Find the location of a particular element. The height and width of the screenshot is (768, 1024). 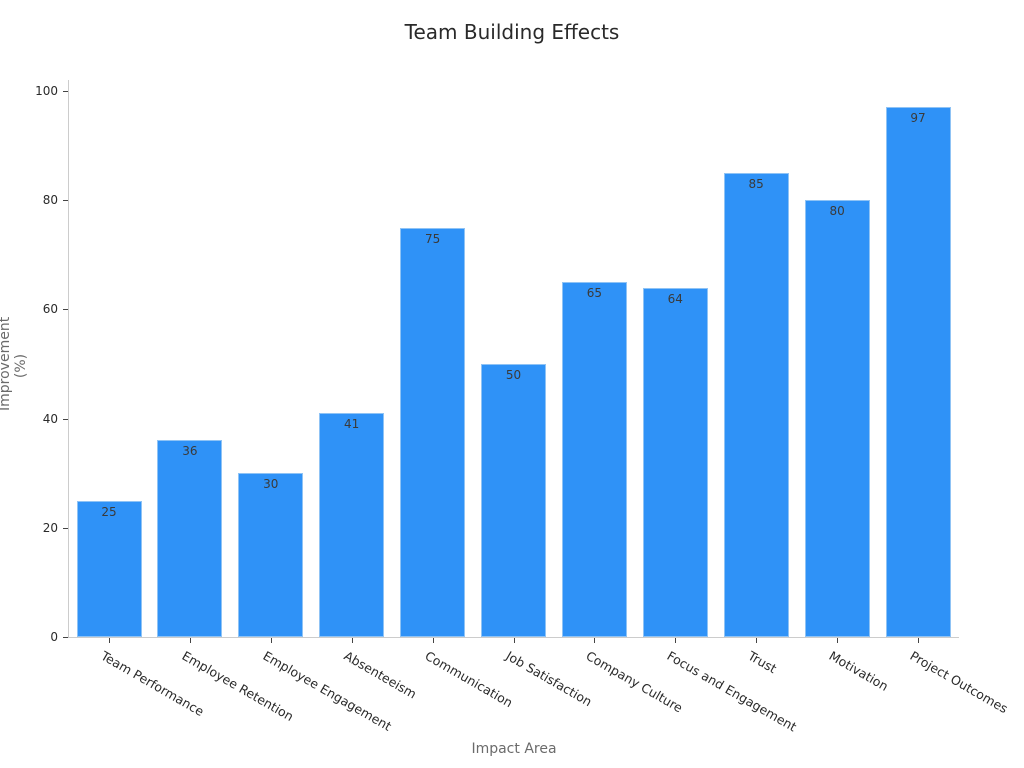

bar-value-label: 36 is located at coordinates (190, 451).